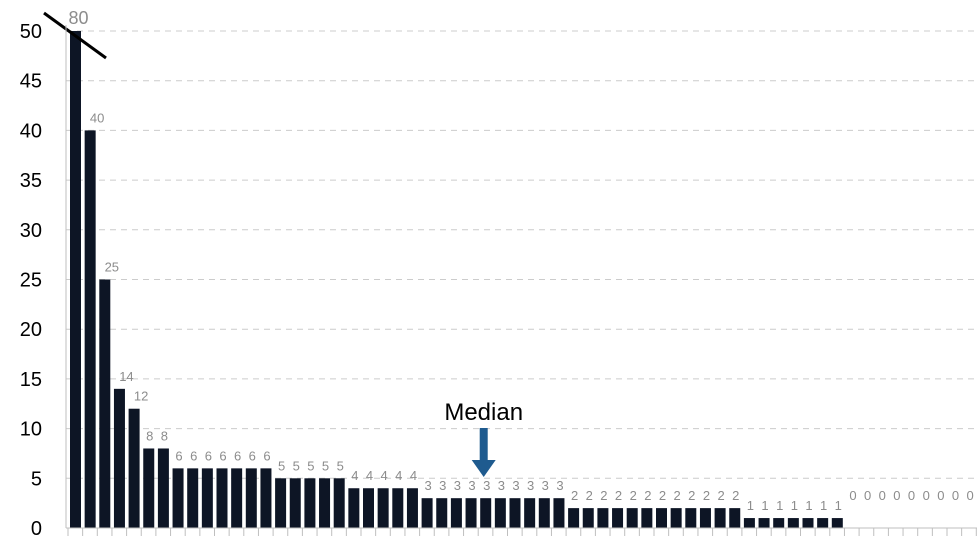  Describe the element at coordinates (31, 430) in the screenshot. I see `y-tick-label: 10` at that location.